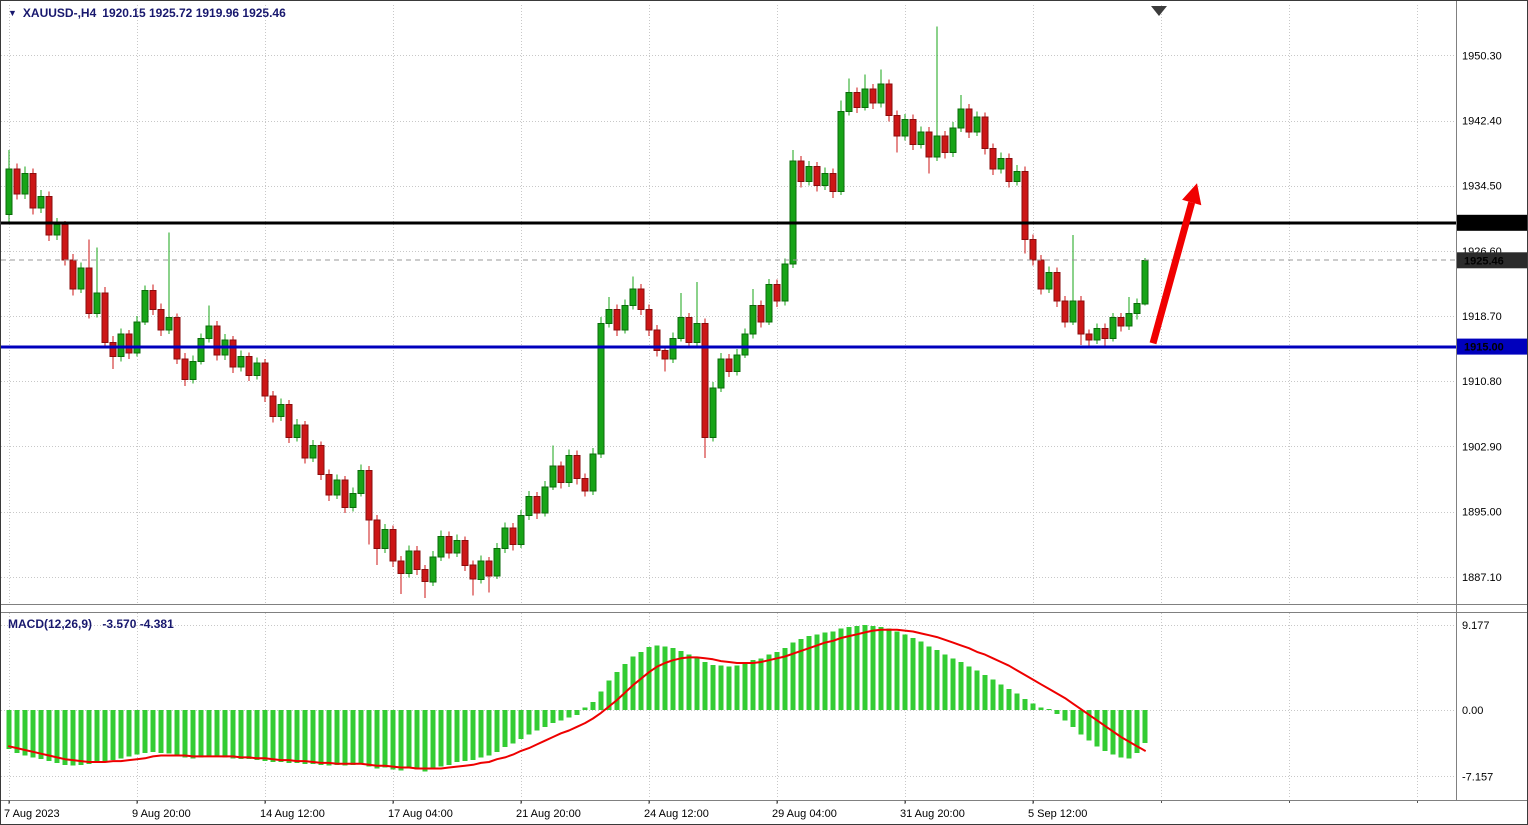 Image resolution: width=1528 pixels, height=825 pixels. Describe the element at coordinates (91, 624) in the screenshot. I see `macd-label: MACD(12,26,9) -3.570 -4.381` at that location.